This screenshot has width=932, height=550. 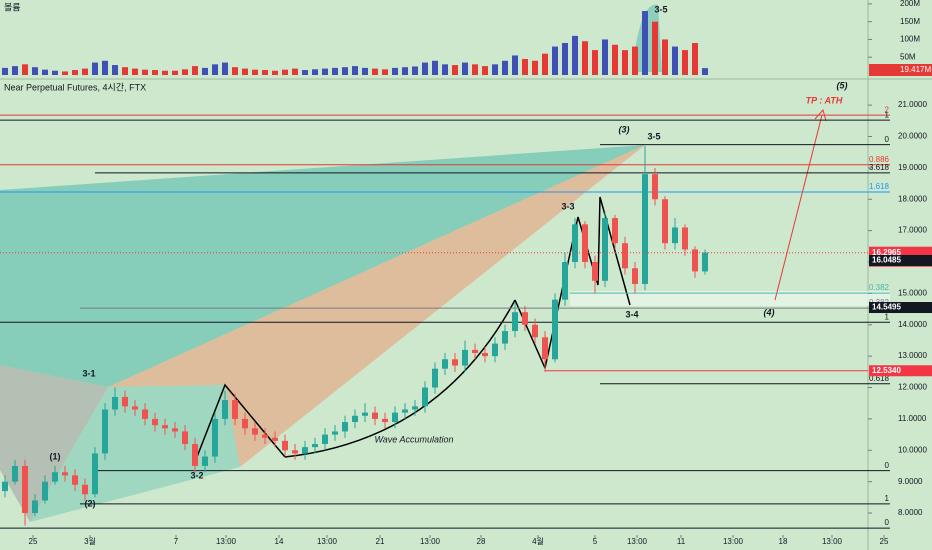 I want to click on accumulation-curve, so click(x=400, y=378).